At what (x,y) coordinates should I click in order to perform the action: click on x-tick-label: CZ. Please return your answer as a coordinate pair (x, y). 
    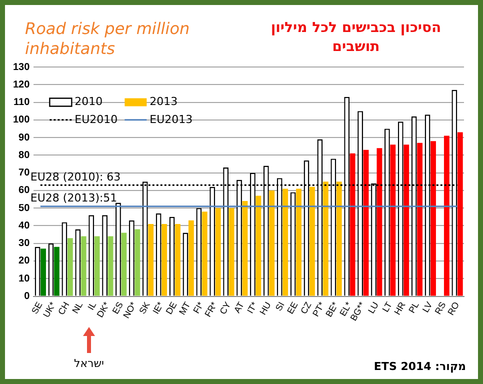
    Looking at the image, I should click on (306, 308).